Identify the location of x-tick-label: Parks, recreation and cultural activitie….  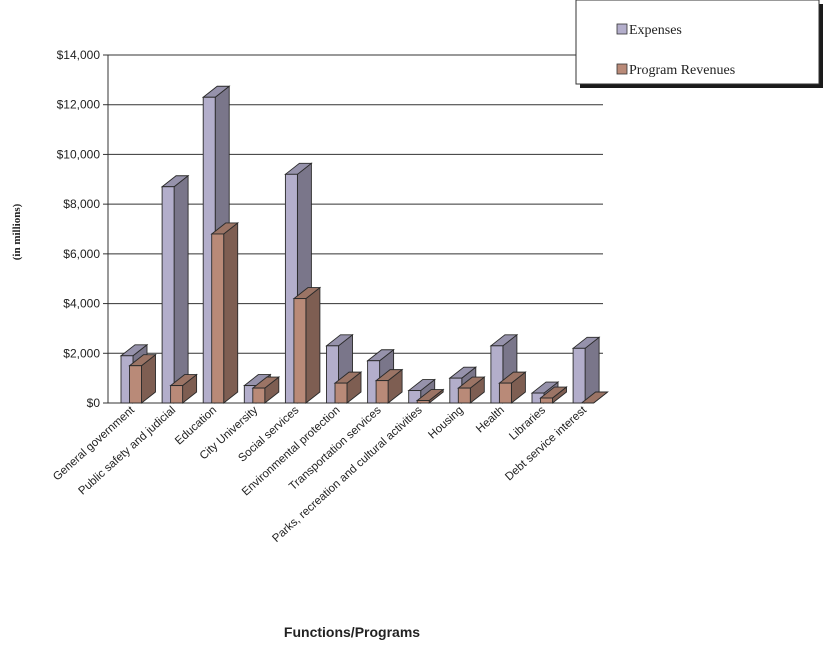
(347, 474).